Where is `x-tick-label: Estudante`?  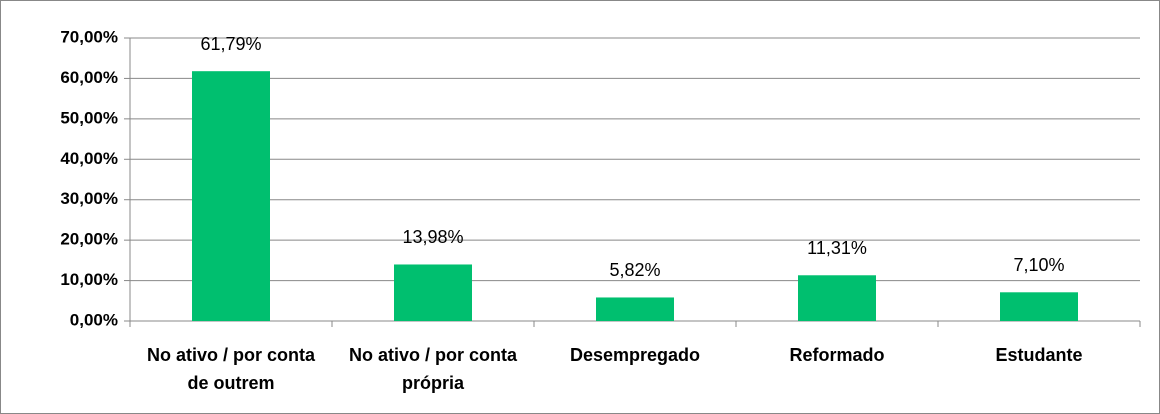 x-tick-label: Estudante is located at coordinates (1039, 355).